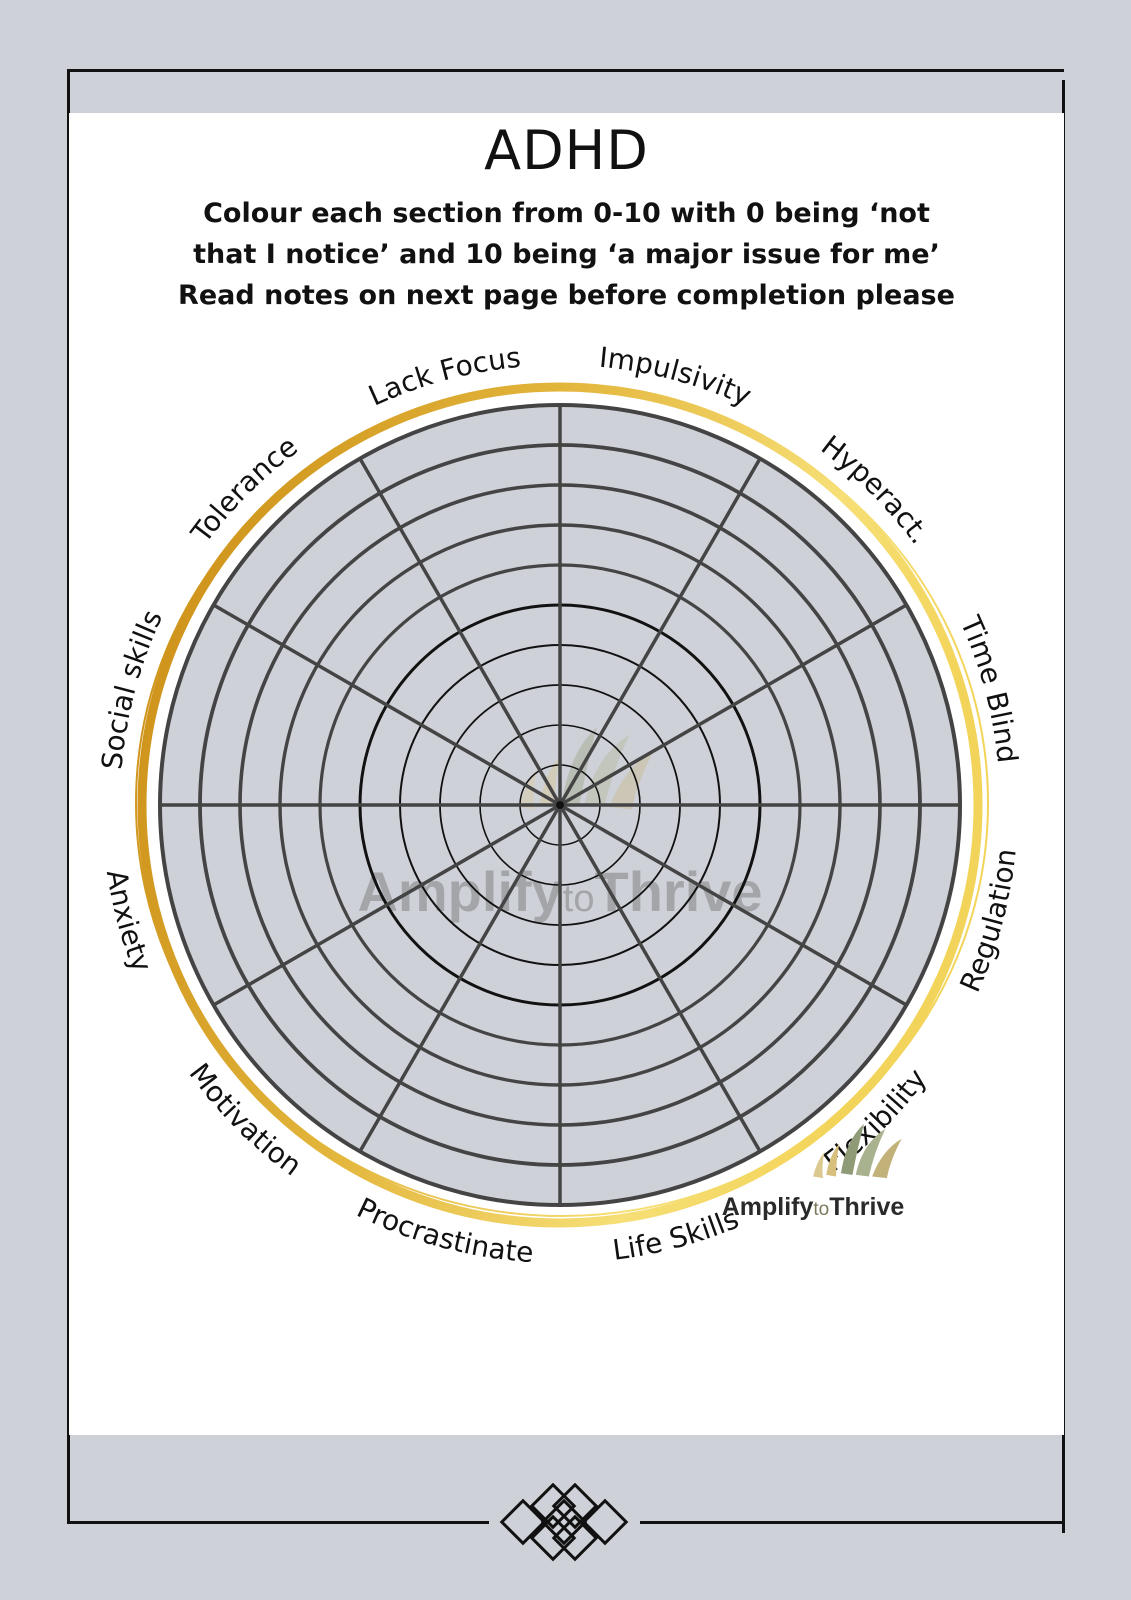 The width and height of the screenshot is (1131, 1600). Describe the element at coordinates (68, 796) in the screenshot. I see `frame-left-line` at that location.